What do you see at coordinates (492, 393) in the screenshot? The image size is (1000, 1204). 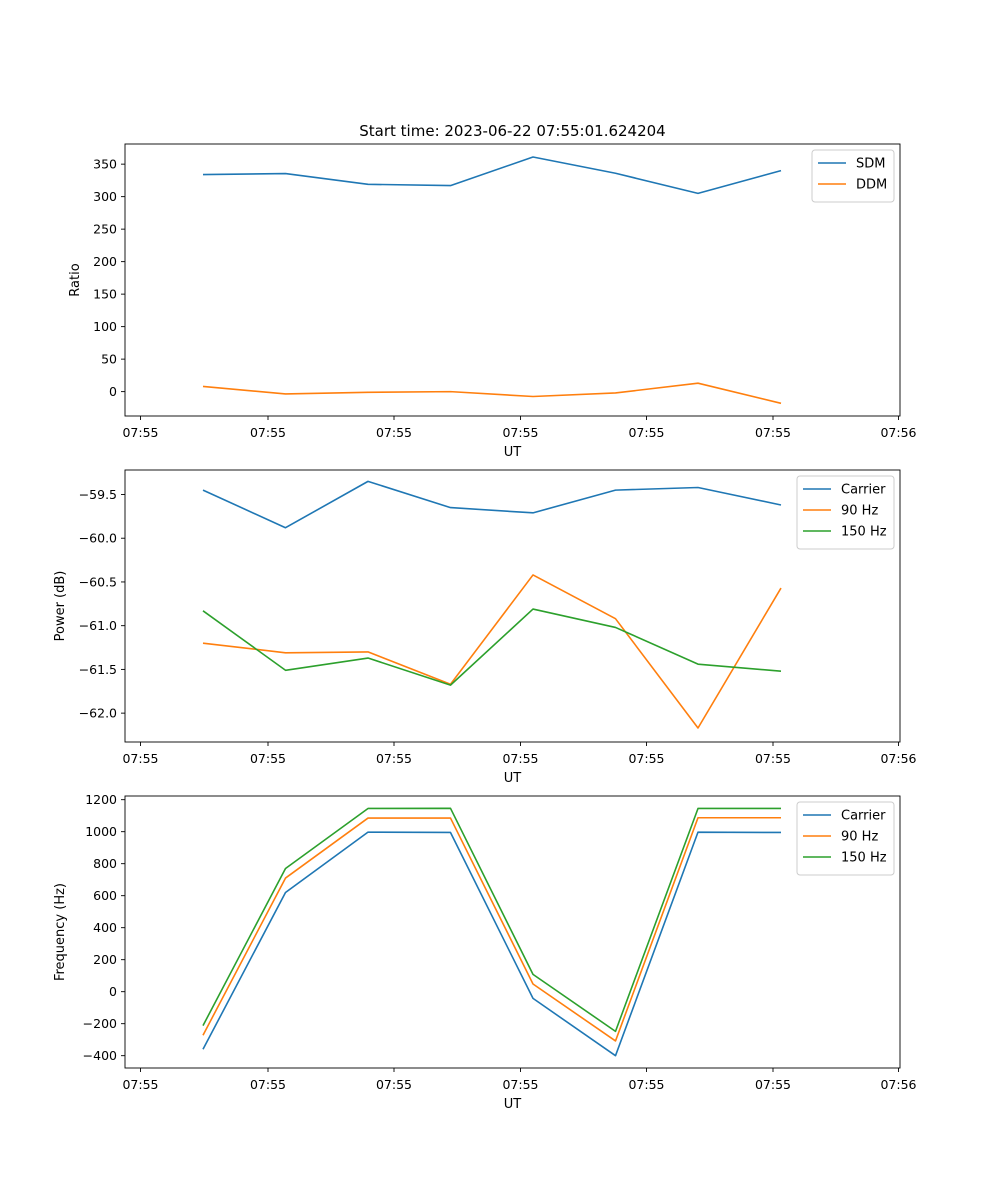 I see `series-line-ddm` at bounding box center [492, 393].